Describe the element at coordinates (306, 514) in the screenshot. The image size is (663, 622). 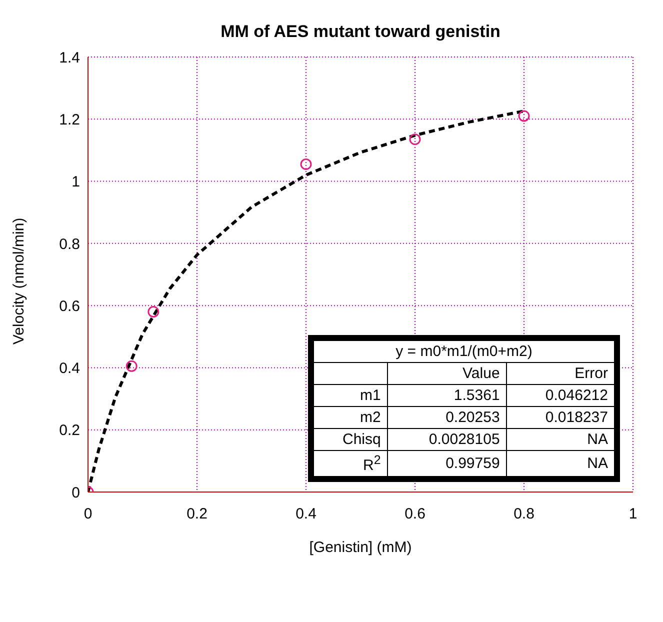
I see `x-tick-label: 0.4` at that location.